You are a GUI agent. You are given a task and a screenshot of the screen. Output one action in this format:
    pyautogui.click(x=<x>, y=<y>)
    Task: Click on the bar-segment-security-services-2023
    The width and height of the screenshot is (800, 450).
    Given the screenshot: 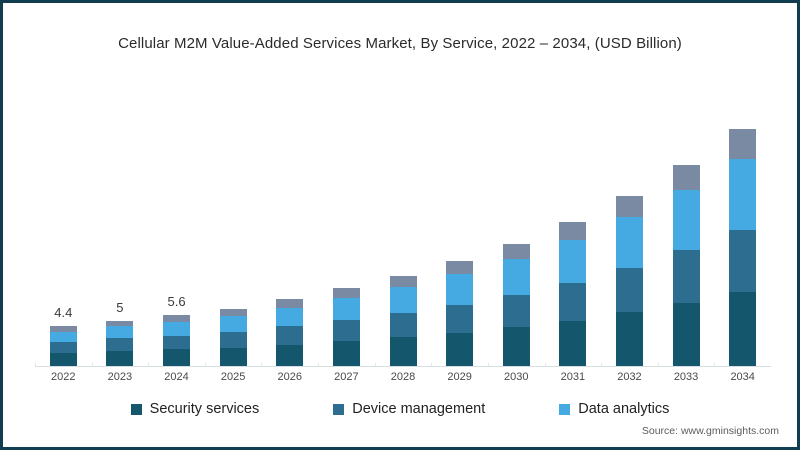 What is the action you would take?
    pyautogui.click(x=120, y=359)
    